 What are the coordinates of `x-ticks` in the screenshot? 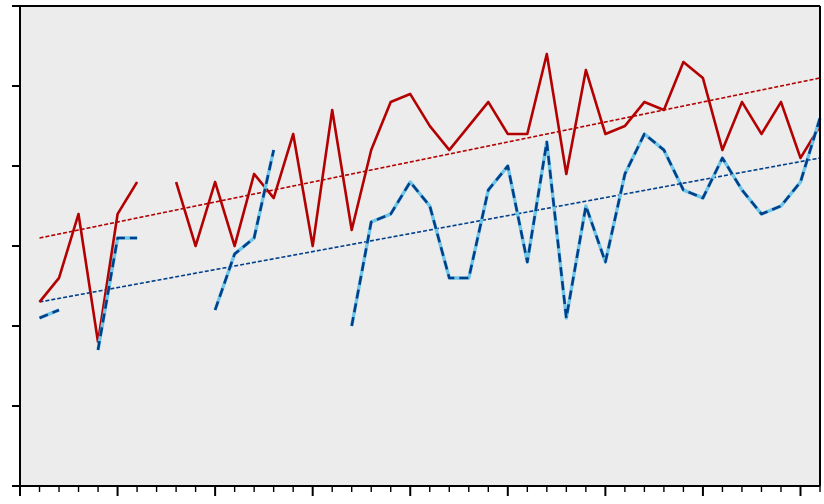 It's located at (420, 491).